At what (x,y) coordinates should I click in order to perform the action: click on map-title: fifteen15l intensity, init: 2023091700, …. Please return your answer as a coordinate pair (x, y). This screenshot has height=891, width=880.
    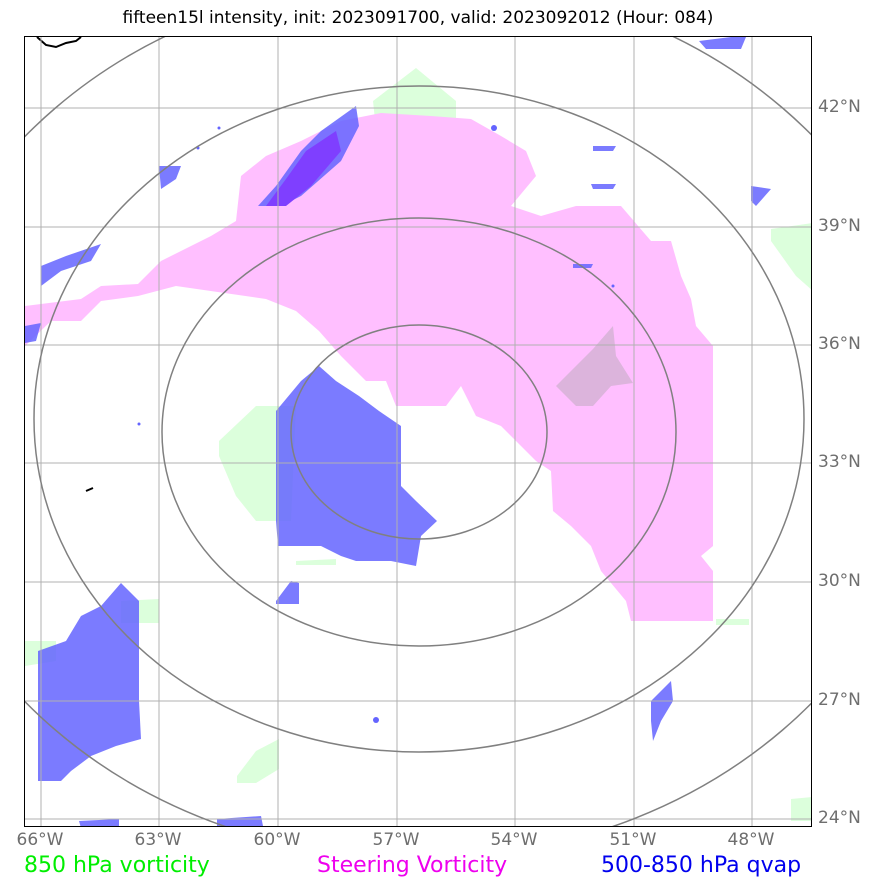
    Looking at the image, I should click on (418, 18).